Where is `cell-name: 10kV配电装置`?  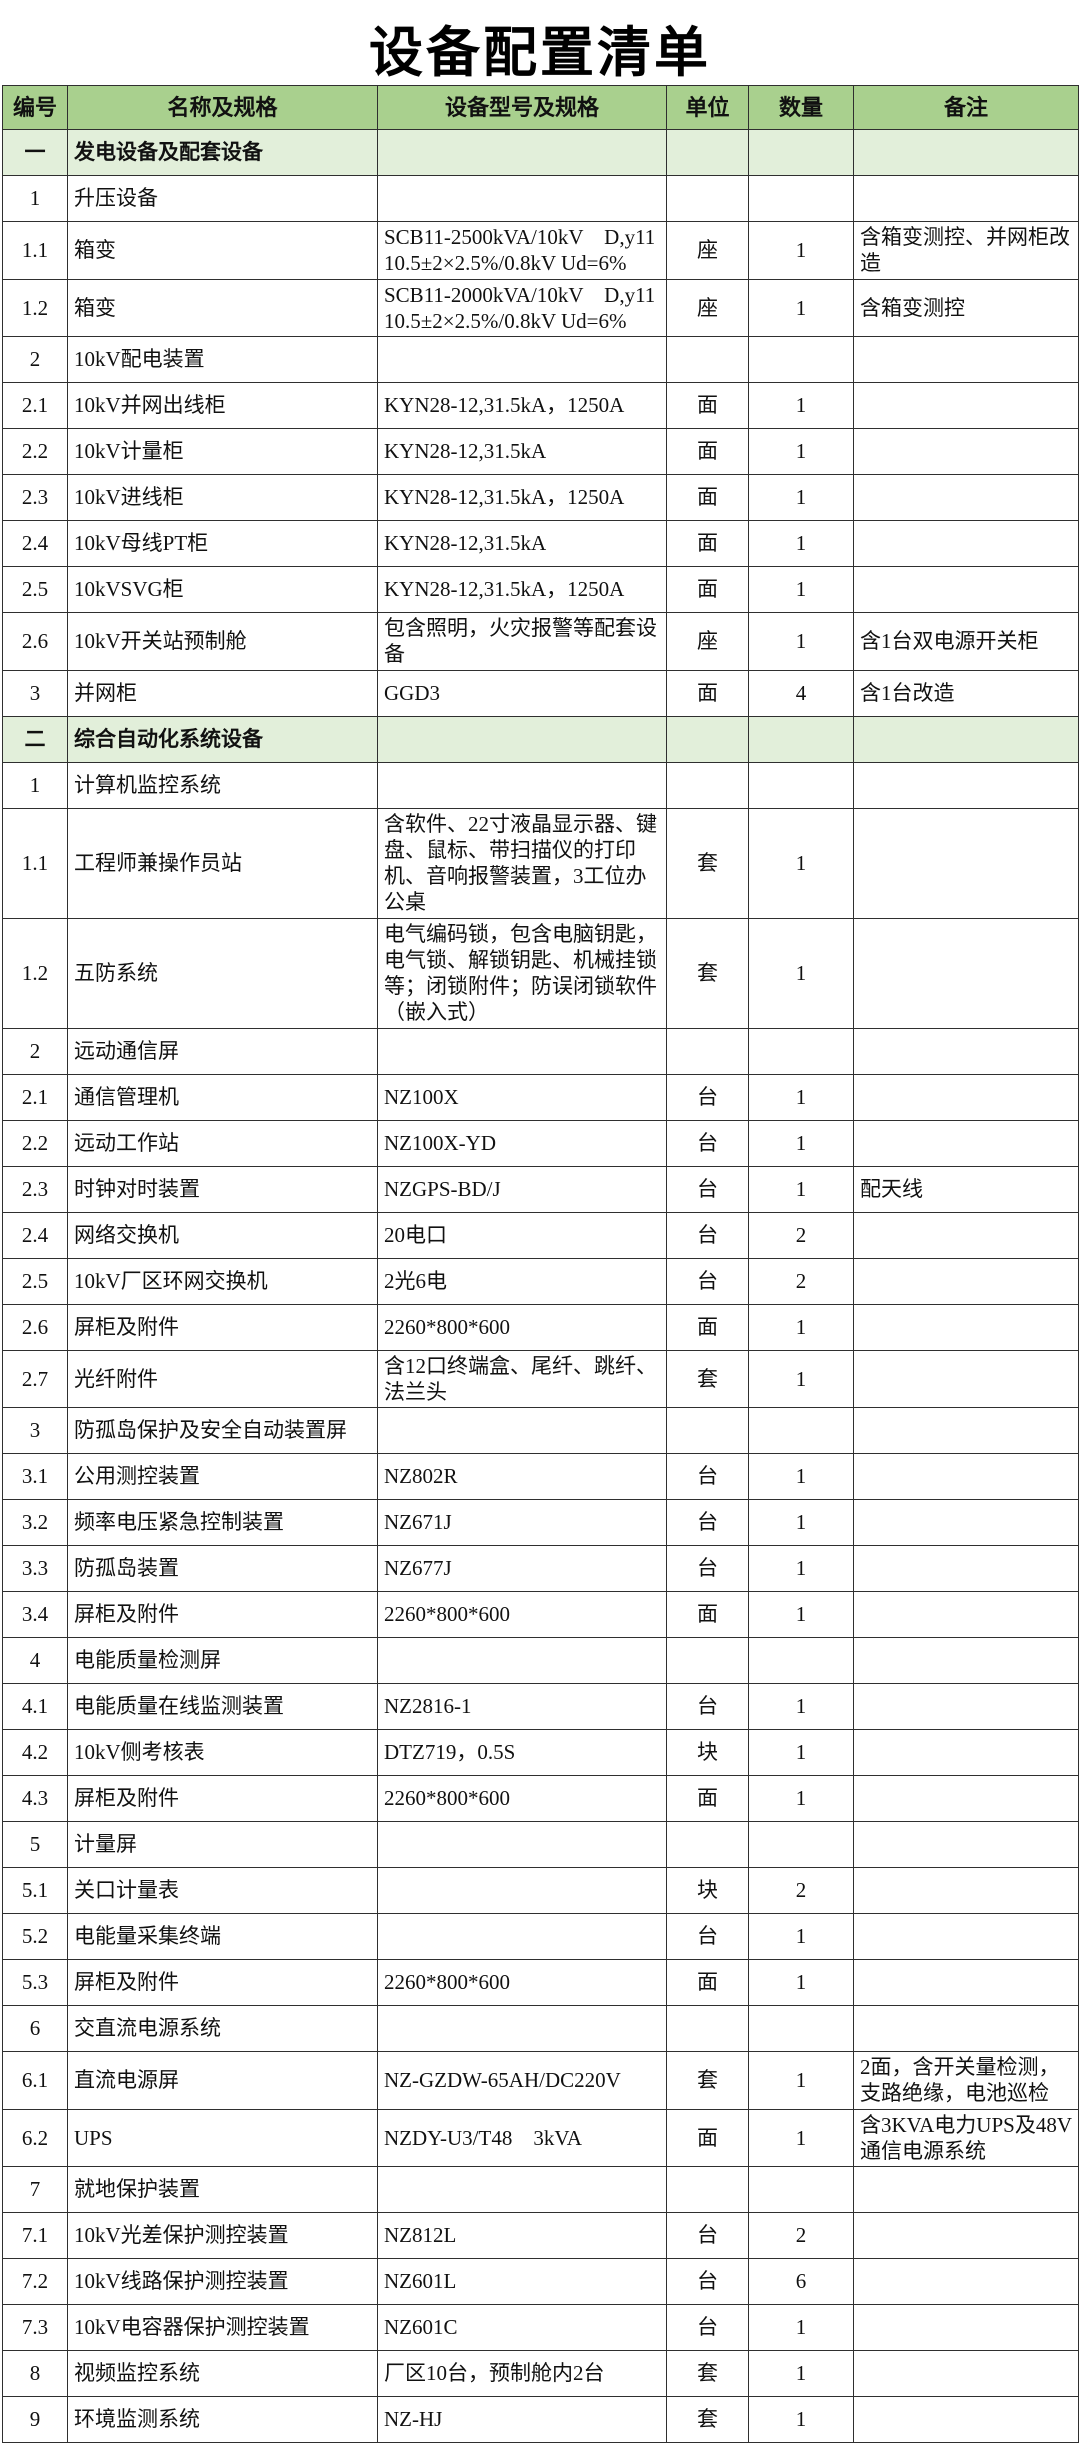 cell-name: 10kV配电装置 is located at coordinates (222, 359).